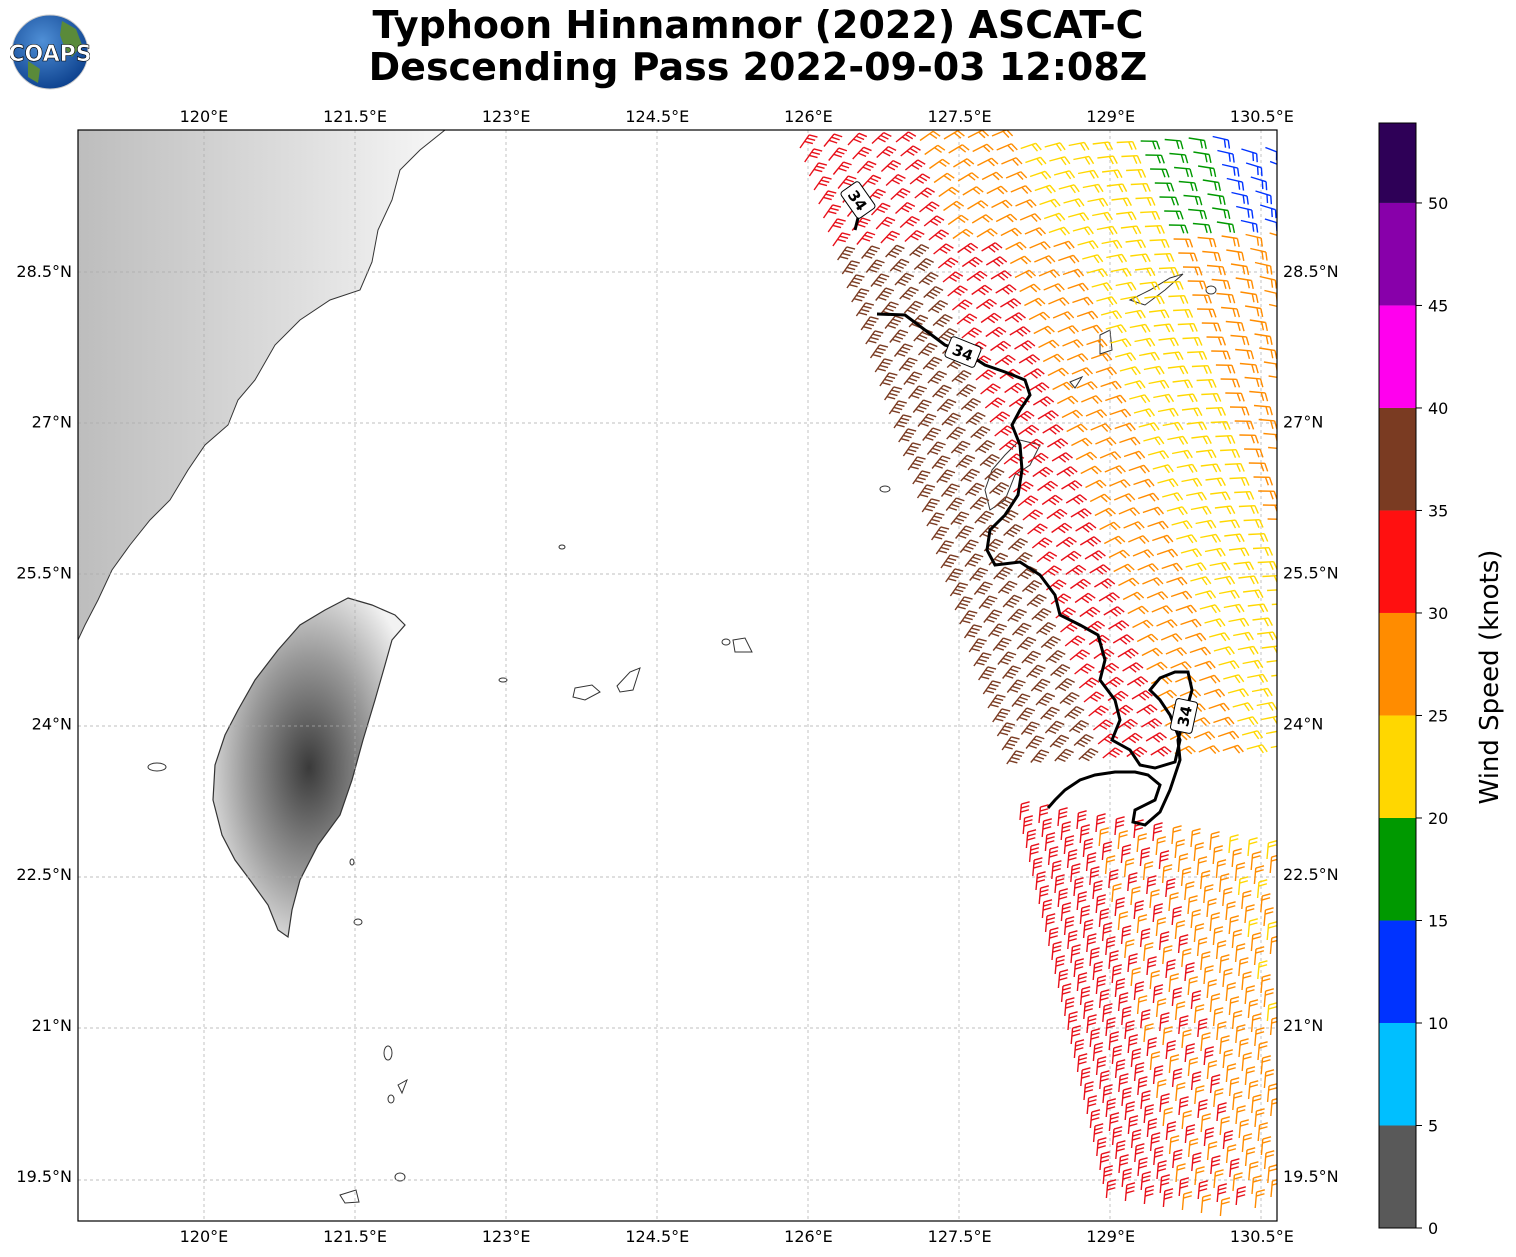 The width and height of the screenshot is (1516, 1257). I want to click on colorbar-label: Wind Speed (knots), so click(1490, 677).